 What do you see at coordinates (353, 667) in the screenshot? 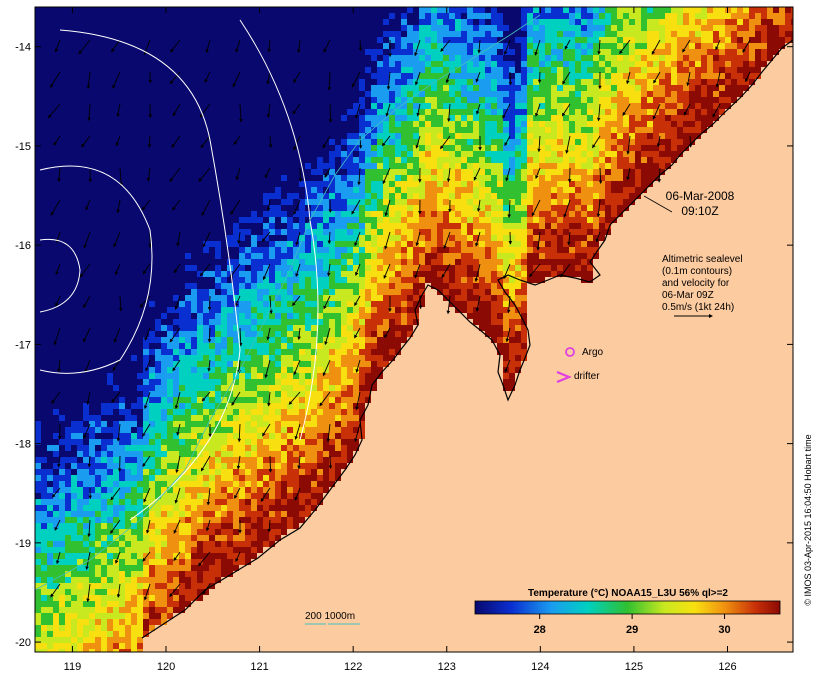
I see `lon-tick-label: 122` at bounding box center [353, 667].